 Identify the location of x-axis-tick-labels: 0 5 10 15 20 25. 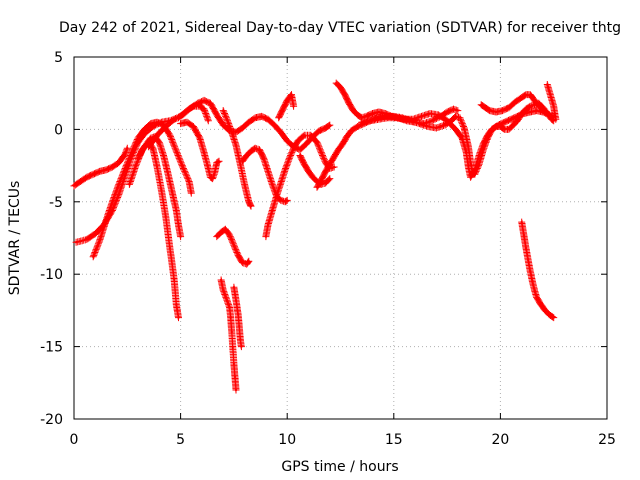
(343, 440).